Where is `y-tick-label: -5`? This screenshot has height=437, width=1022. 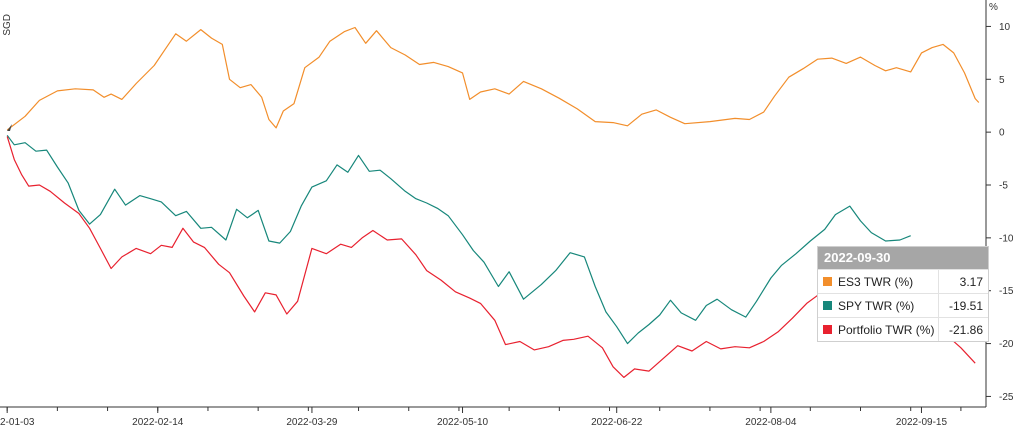
y-tick-label: -5 is located at coordinates (1003, 186).